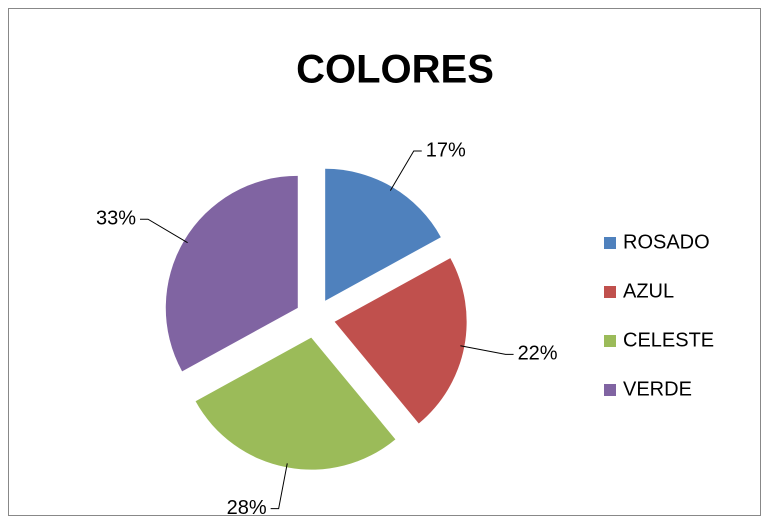 The width and height of the screenshot is (769, 530). What do you see at coordinates (116, 219) in the screenshot?
I see `data-label: 33%` at bounding box center [116, 219].